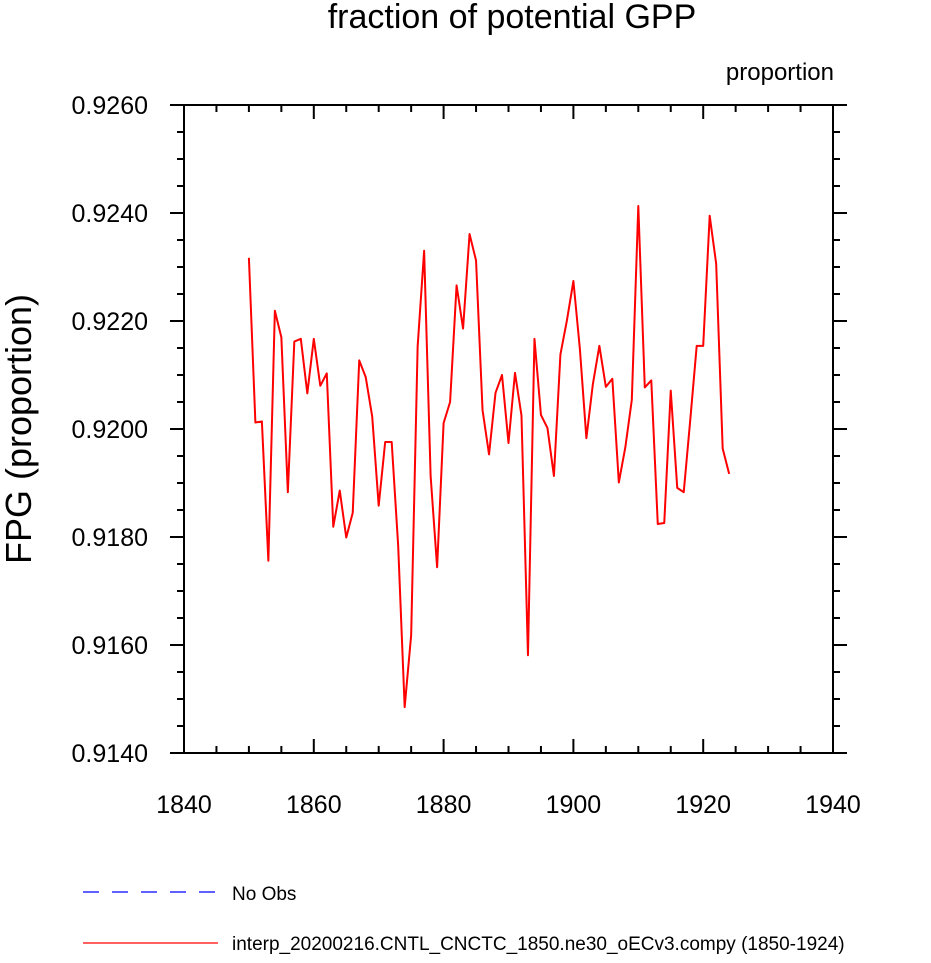 This screenshot has height=963, width=931. What do you see at coordinates (444, 805) in the screenshot?
I see `x-tick-label: 1880` at bounding box center [444, 805].